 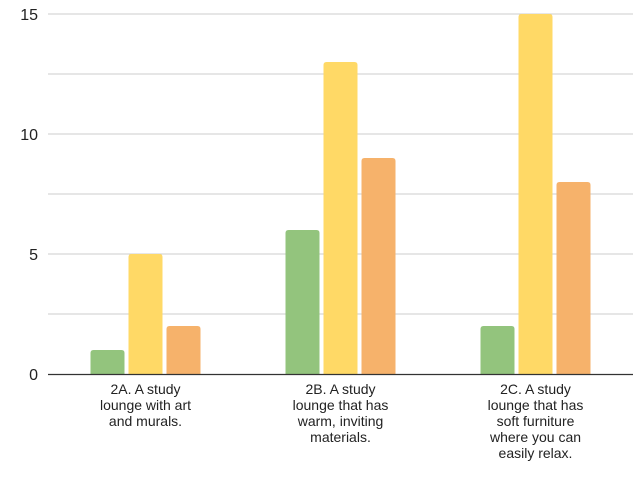 I want to click on y-tick-label: 10, so click(x=29, y=135).